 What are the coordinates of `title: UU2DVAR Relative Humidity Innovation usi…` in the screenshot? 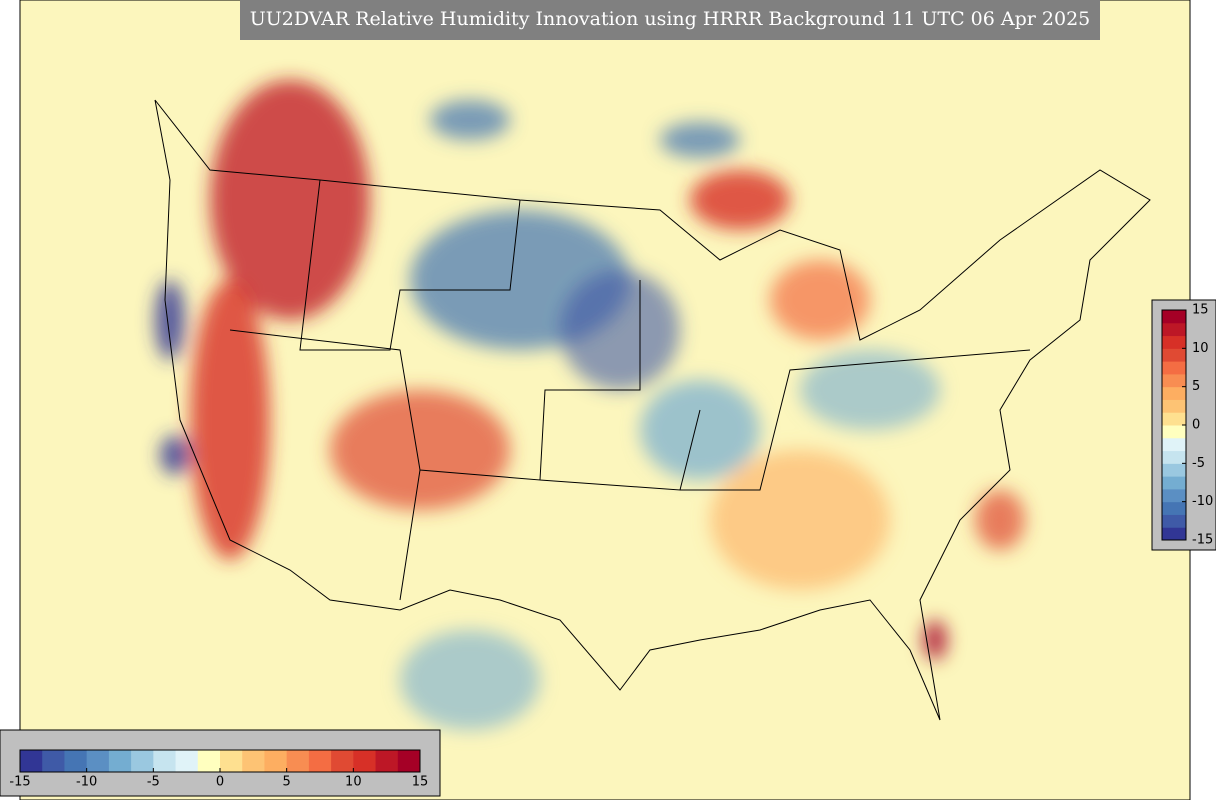 It's located at (670, 19).